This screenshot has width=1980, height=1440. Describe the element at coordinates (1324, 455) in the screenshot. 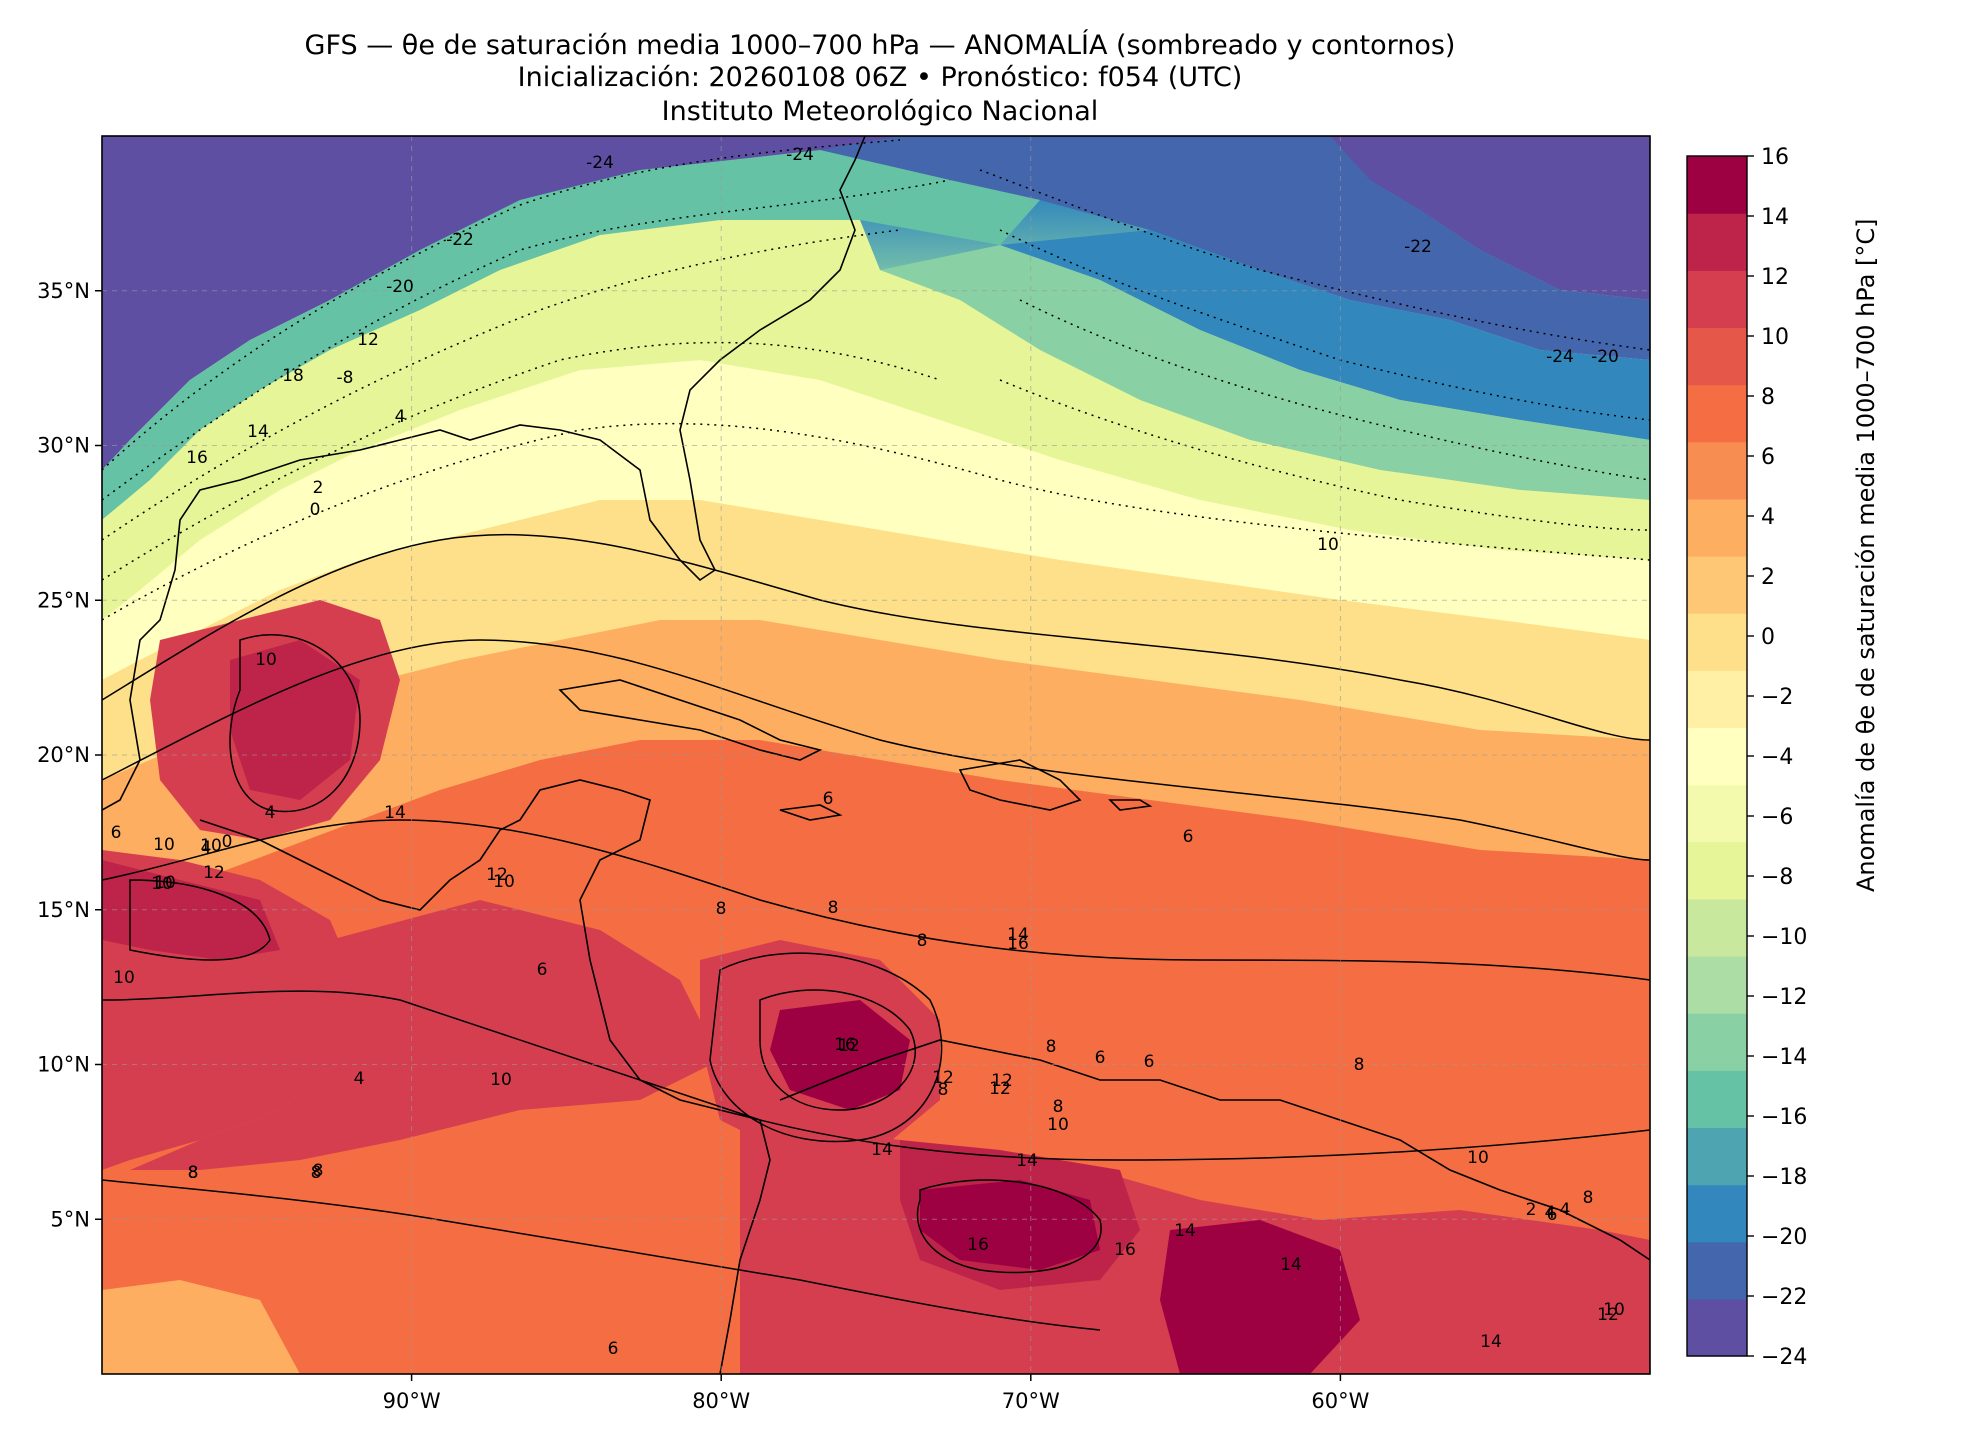

I see `contour-m8-east` at that location.